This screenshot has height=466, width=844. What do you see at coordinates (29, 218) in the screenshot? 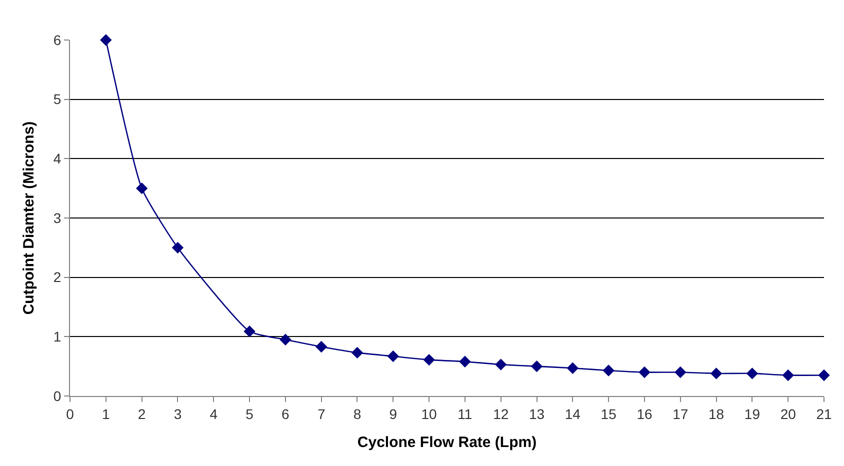
I see `y-axis-title: Cutpoint Diamter (Microns)` at bounding box center [29, 218].